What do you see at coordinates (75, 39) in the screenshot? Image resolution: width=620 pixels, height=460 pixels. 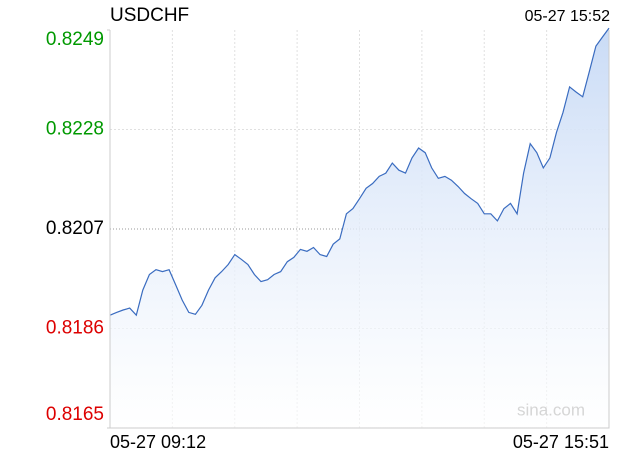 I see `y-tick-label: 0.8249` at bounding box center [75, 39].